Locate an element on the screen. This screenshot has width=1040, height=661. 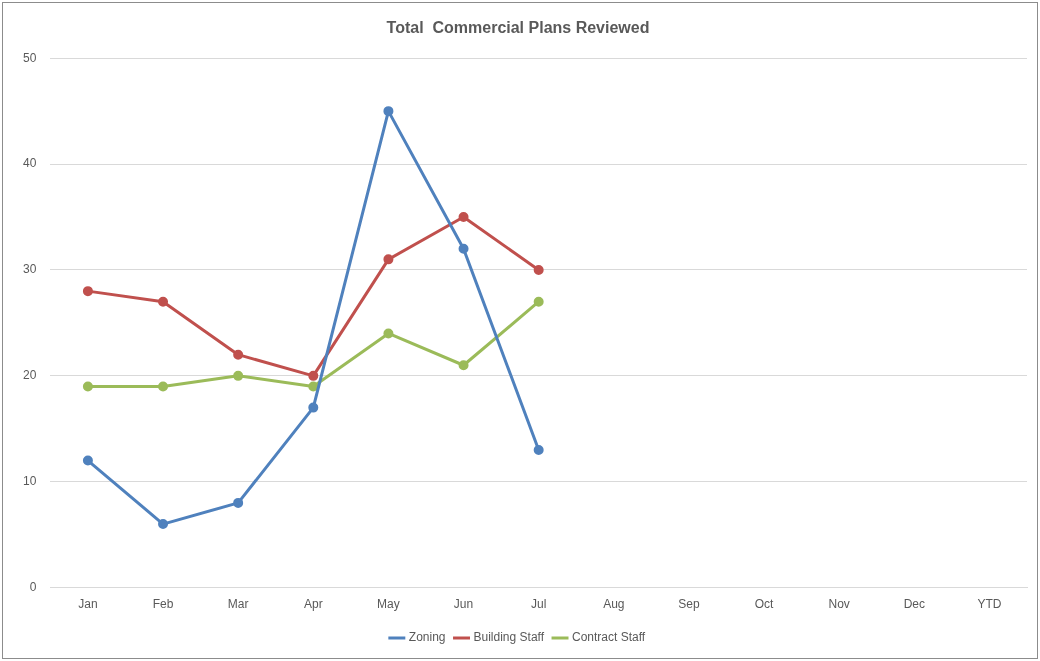
x-tick-label: Oct is located at coordinates (764, 604).